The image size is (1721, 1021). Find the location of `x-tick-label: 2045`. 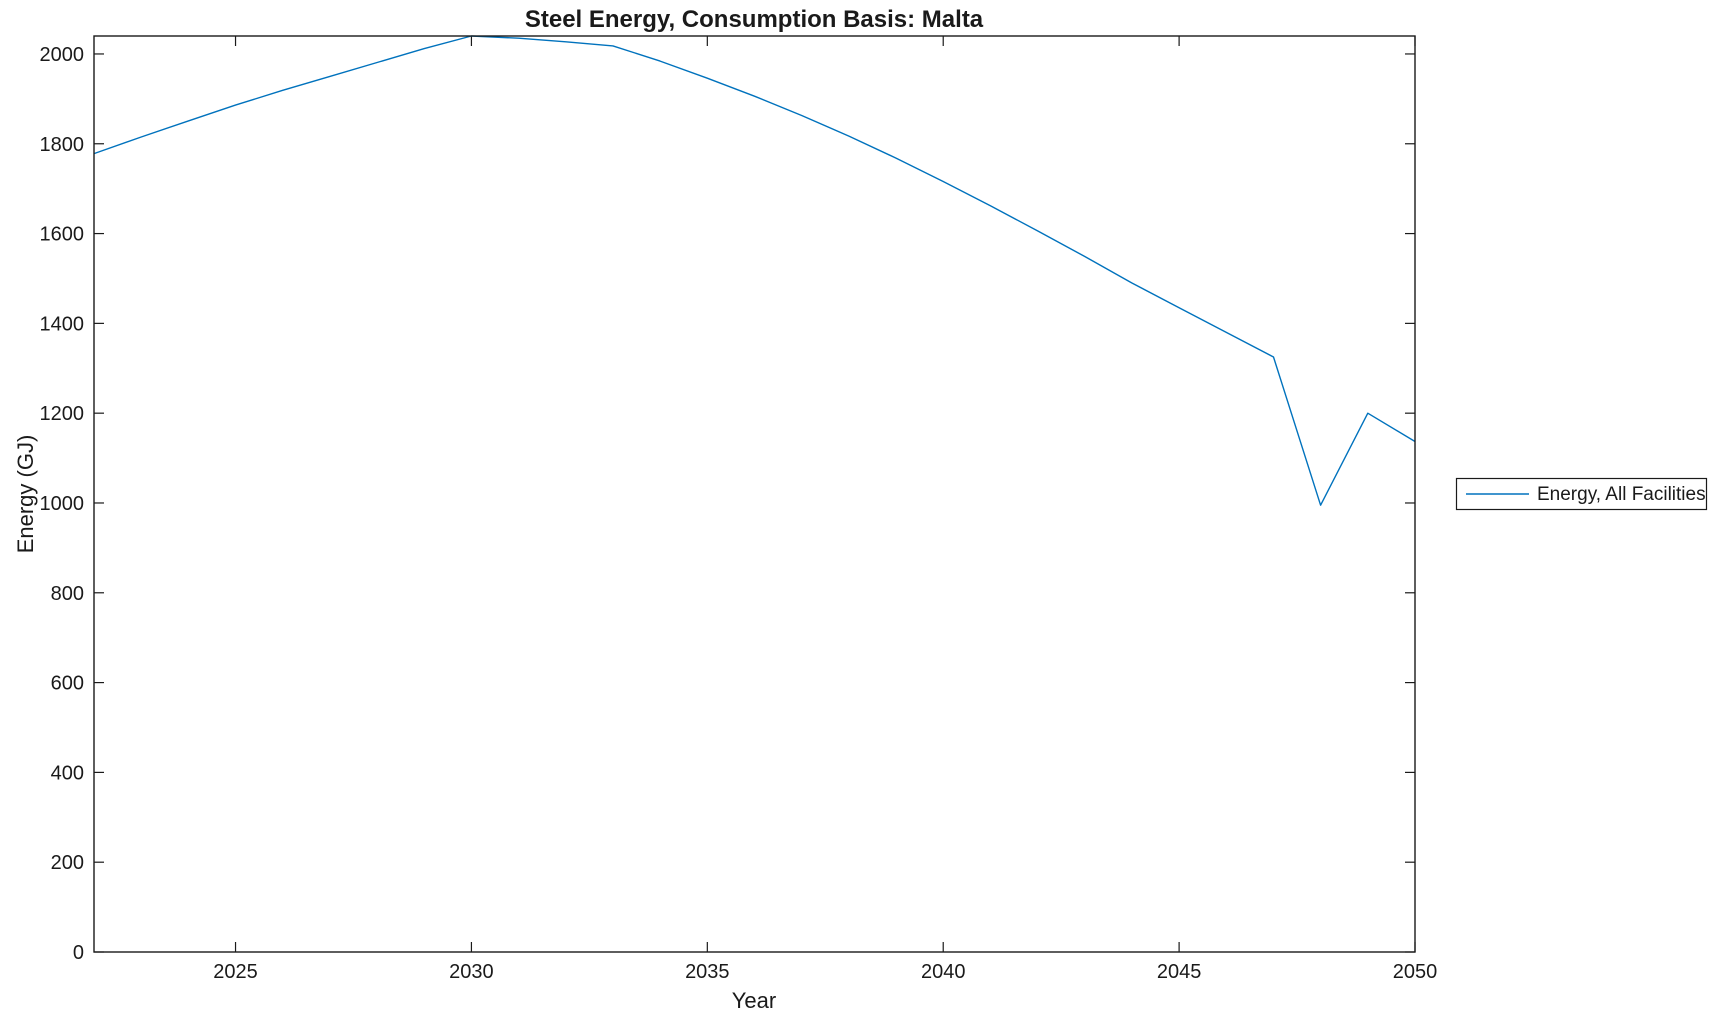

x-tick-label: 2045 is located at coordinates (1179, 972).